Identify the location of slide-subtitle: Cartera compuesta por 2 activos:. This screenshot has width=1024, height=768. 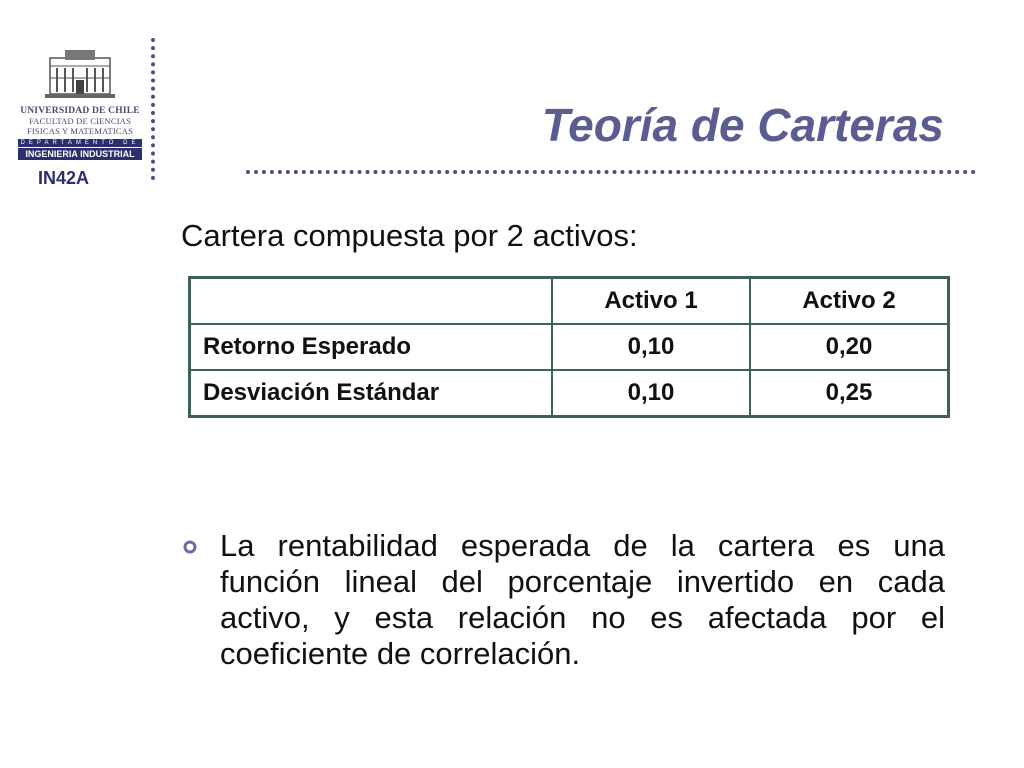
(409, 235).